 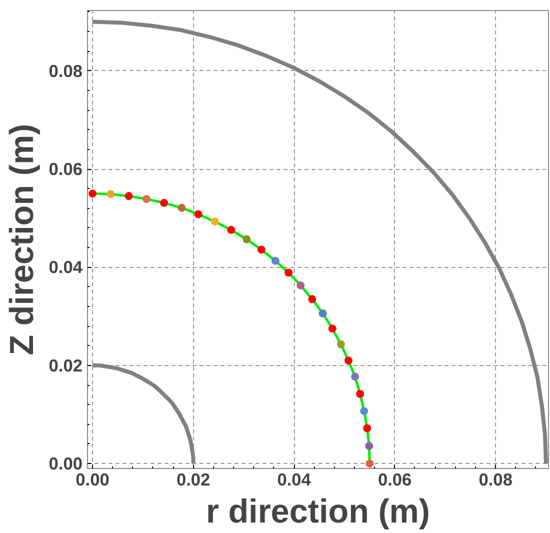 I want to click on y-tick-label: 0.04, so click(x=65, y=267).